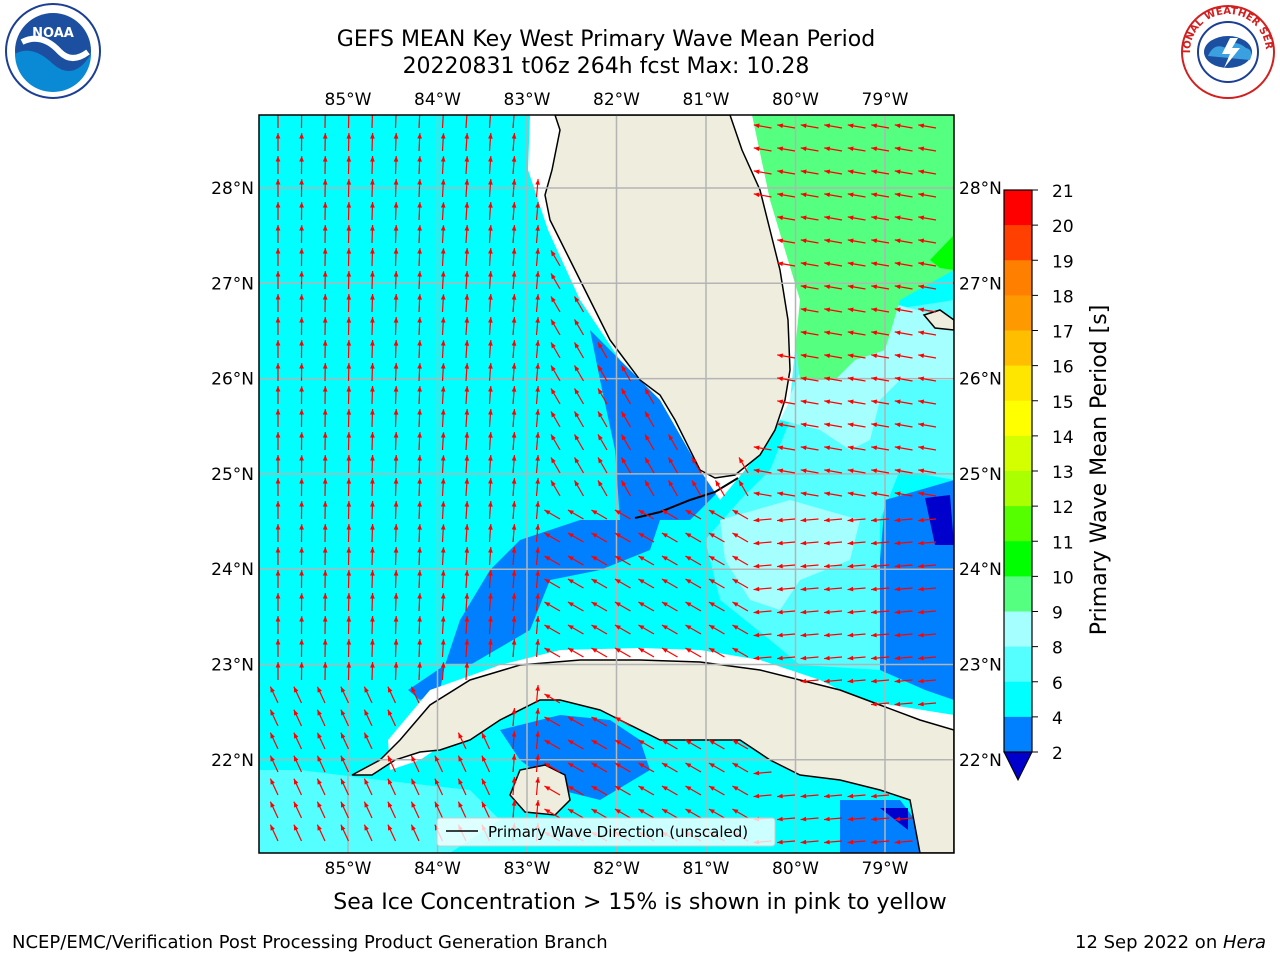 Image resolution: width=1280 pixels, height=960 pixels. I want to click on colorbar-tick: 8, so click(1057, 649).